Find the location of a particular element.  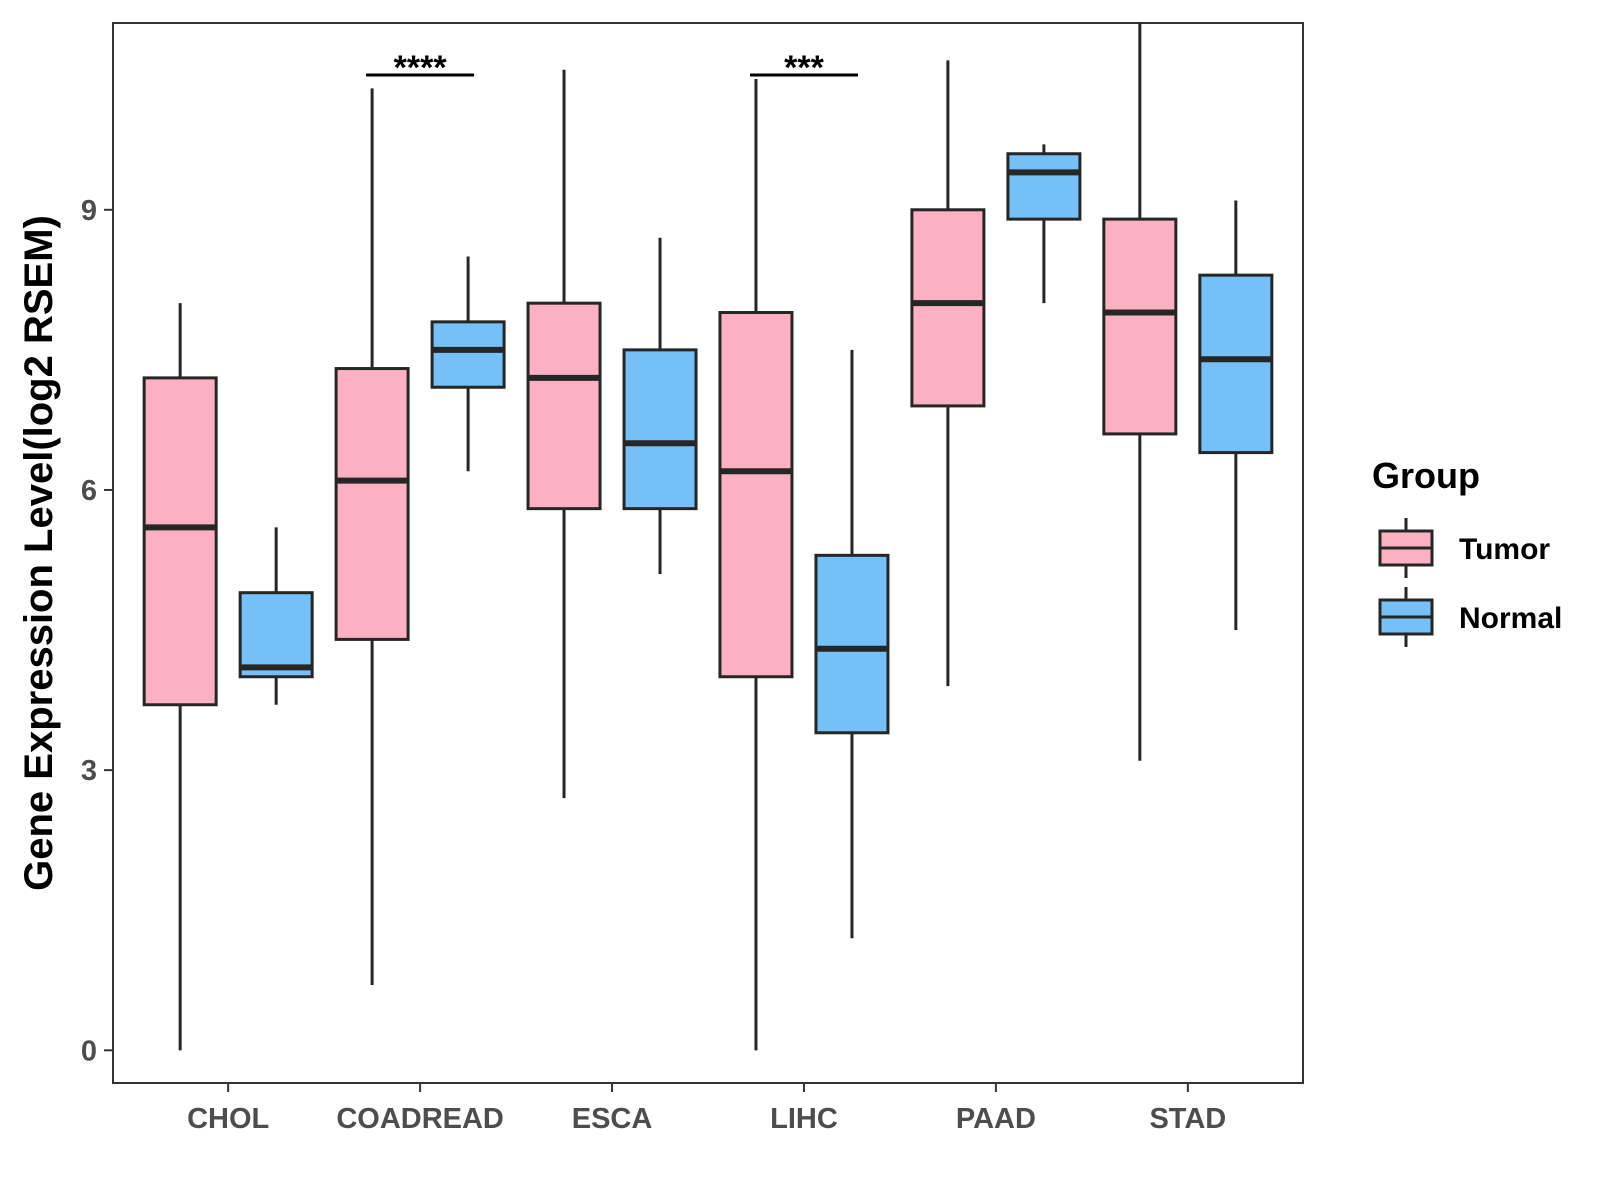

y-axis-title: Gene Expression Level(log2 RSEM) is located at coordinates (39, 553).